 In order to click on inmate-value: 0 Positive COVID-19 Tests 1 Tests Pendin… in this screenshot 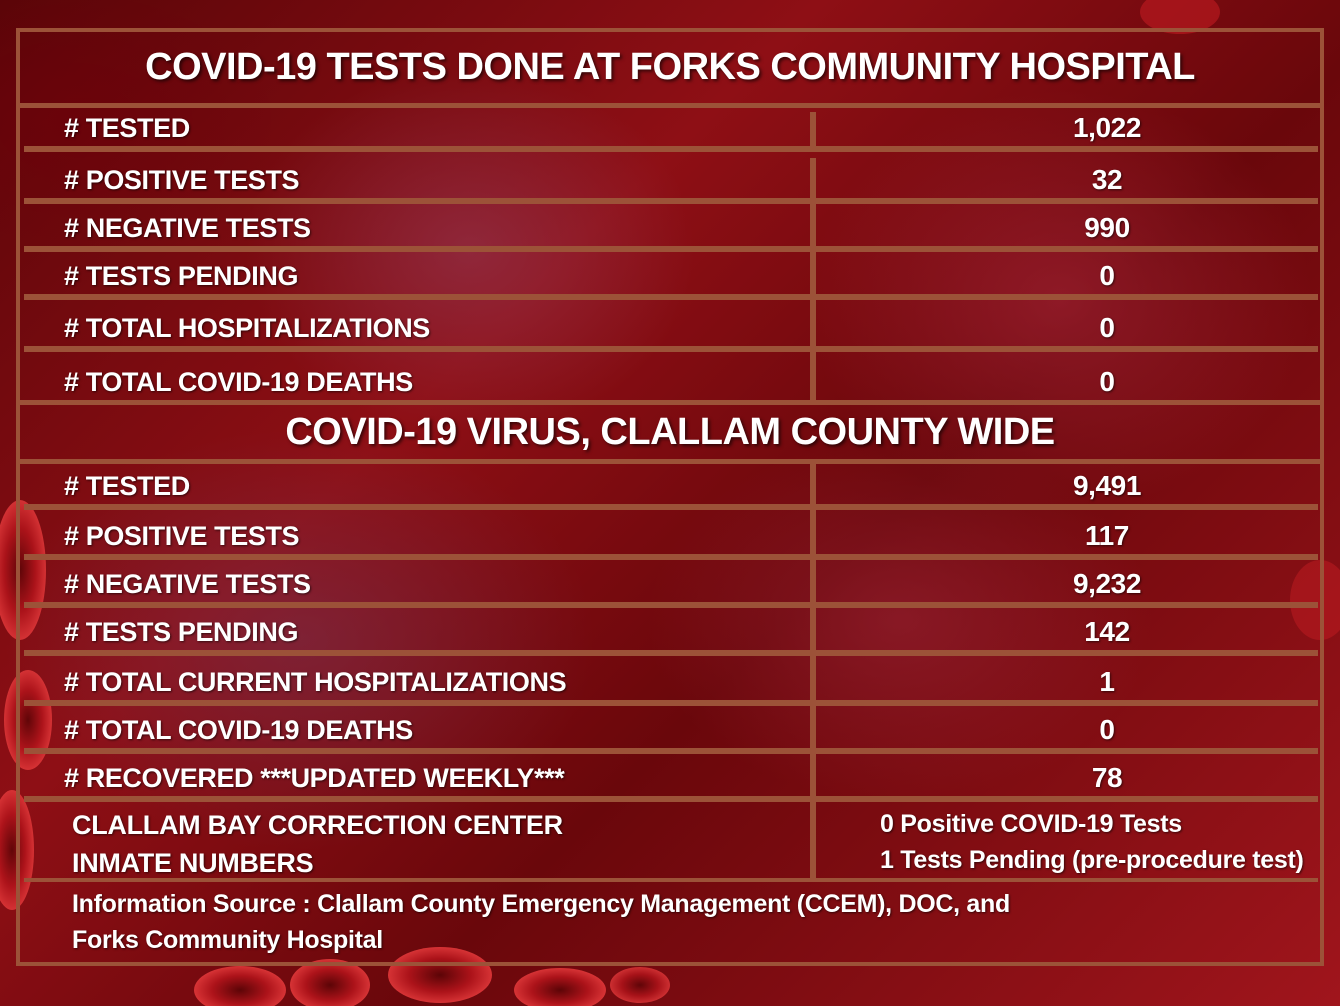, I will do `click(1067, 839)`.